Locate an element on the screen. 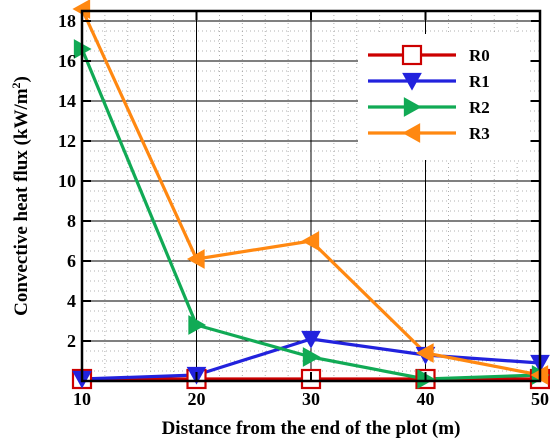 Image resolution: width=550 pixels, height=446 pixels. legend-label-r2: R2 is located at coordinates (479, 107).